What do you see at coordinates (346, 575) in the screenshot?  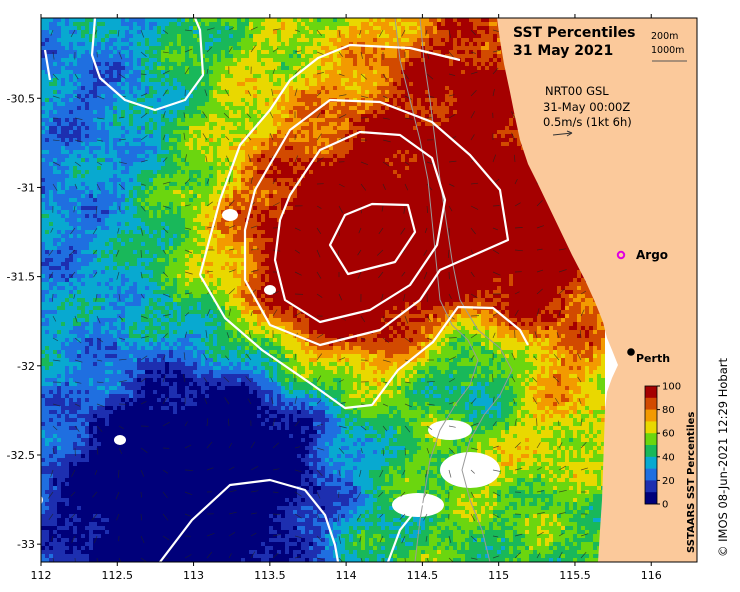 I see `longitude-tick-label: 114` at bounding box center [346, 575].